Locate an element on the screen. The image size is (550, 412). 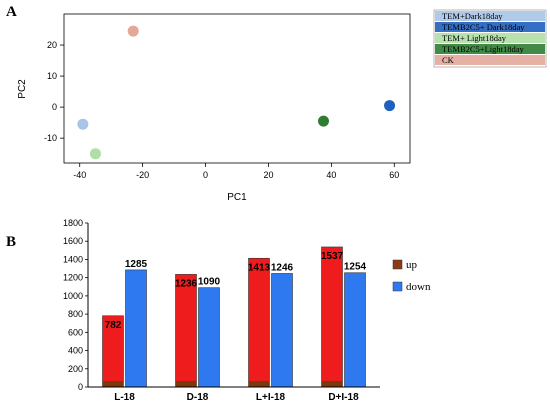
pca-y-ticks: -10 0 10 20 is located at coordinates (54, 91).